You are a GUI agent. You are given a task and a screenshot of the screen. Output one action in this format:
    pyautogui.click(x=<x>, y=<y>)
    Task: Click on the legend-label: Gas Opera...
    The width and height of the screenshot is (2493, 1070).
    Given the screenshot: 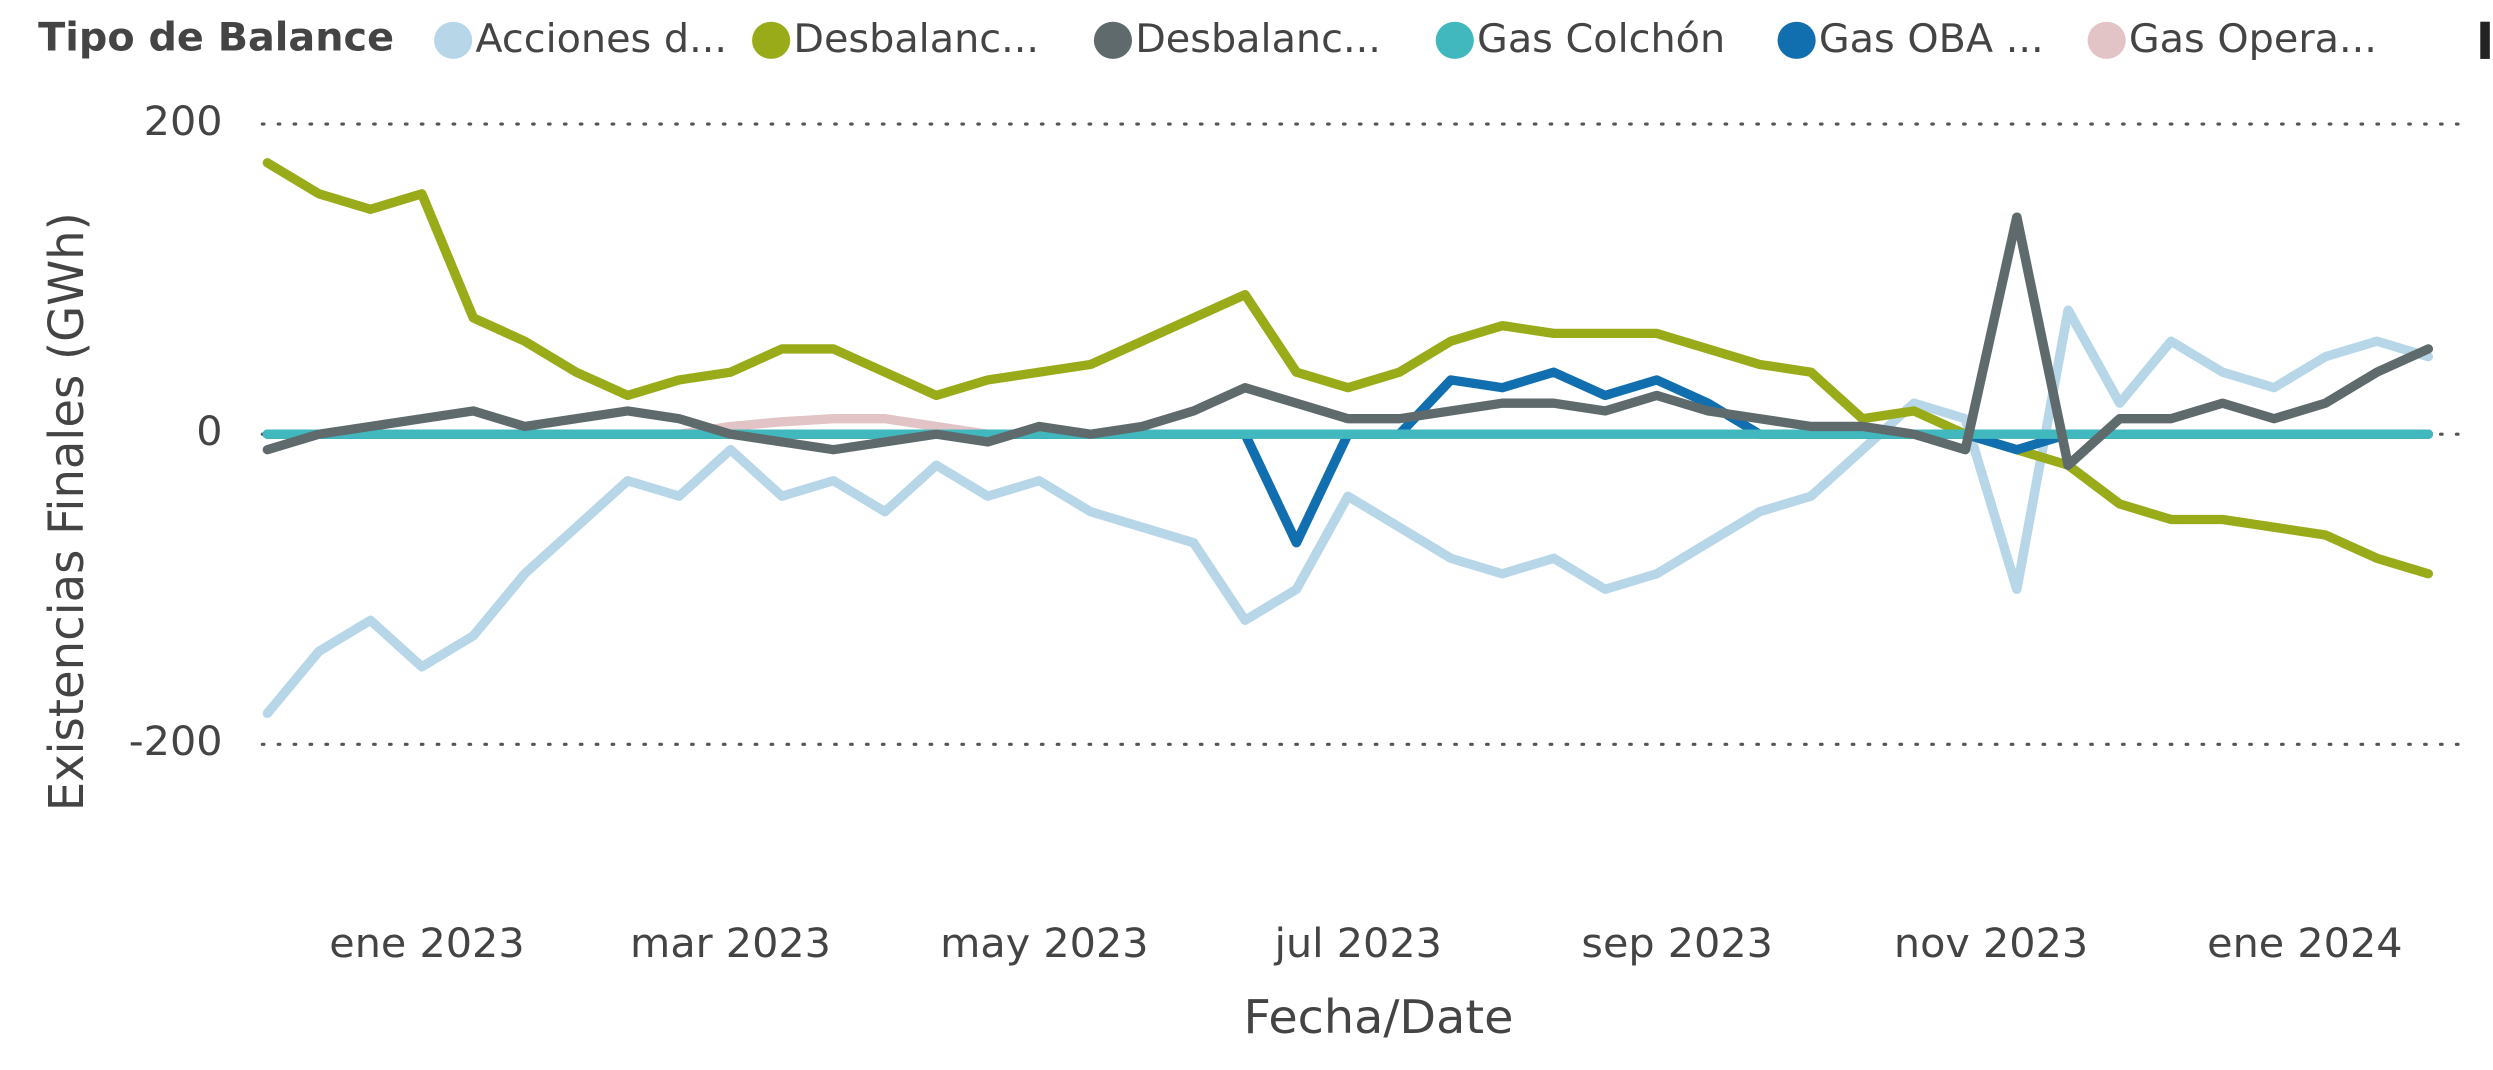 What is the action you would take?
    pyautogui.click(x=2253, y=40)
    